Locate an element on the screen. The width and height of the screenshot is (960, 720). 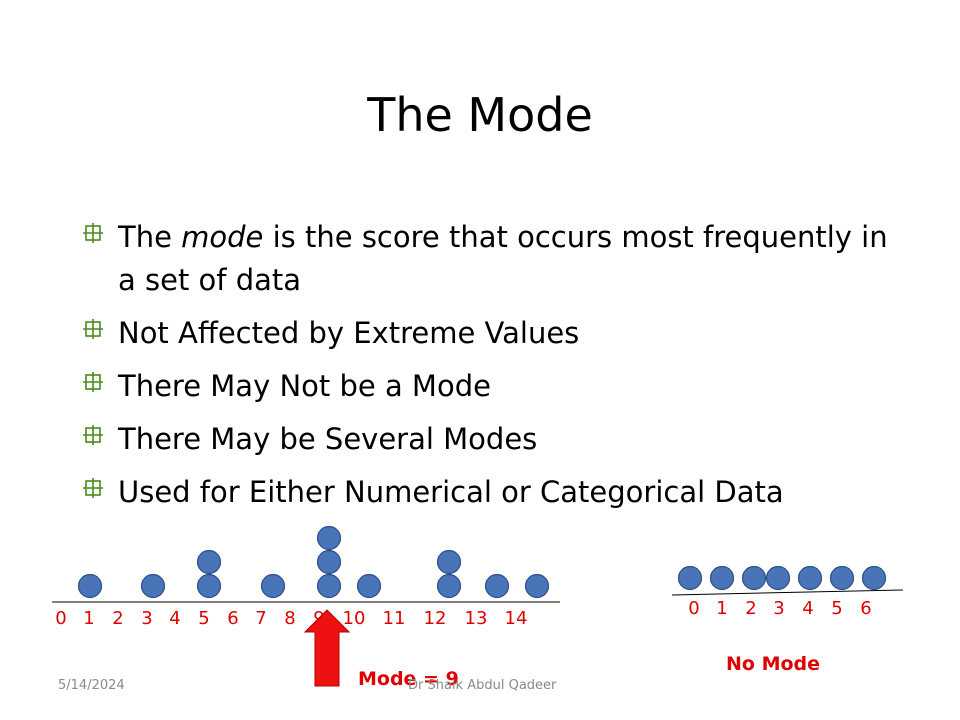
mode-arrow is located at coordinates (327, 648).